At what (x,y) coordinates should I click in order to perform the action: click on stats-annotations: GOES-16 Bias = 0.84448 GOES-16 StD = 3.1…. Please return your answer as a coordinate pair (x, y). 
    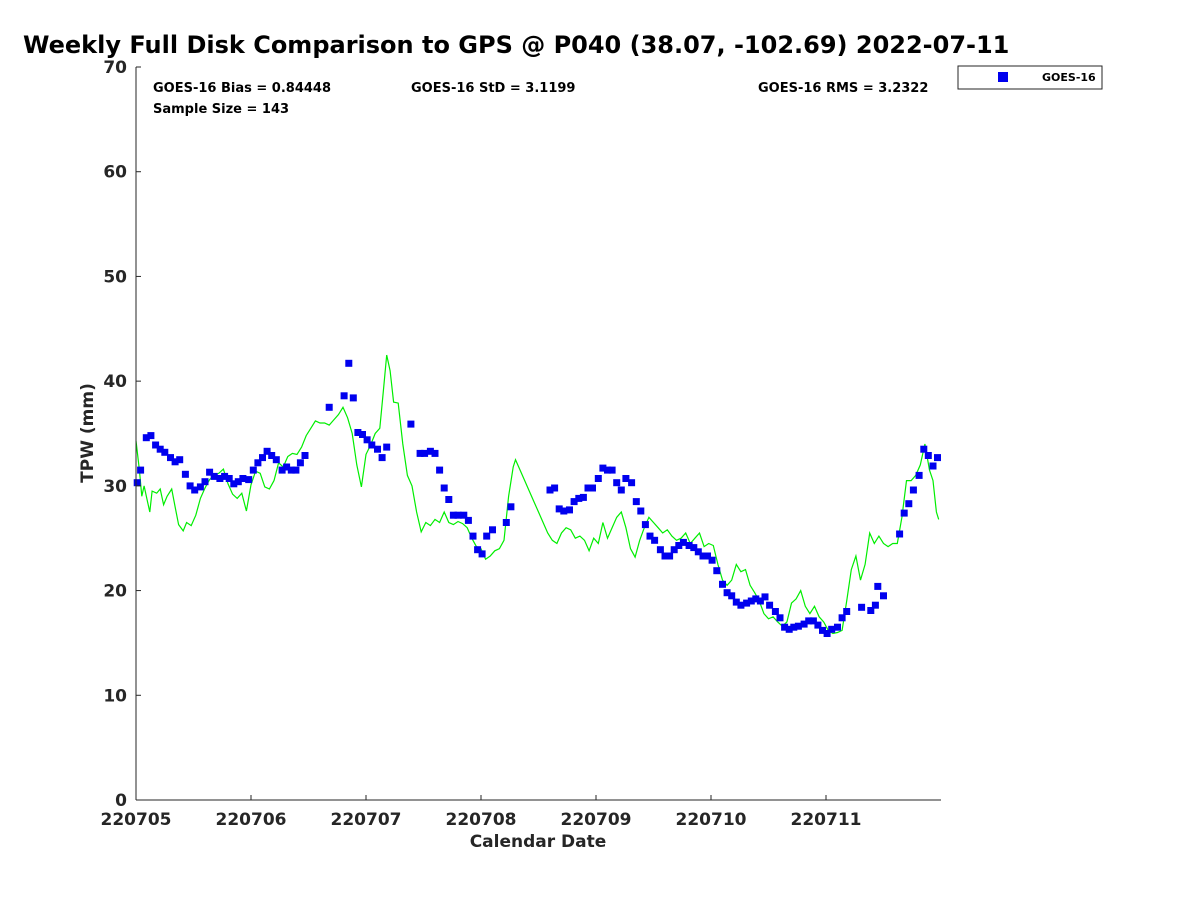
    Looking at the image, I should click on (540, 99).